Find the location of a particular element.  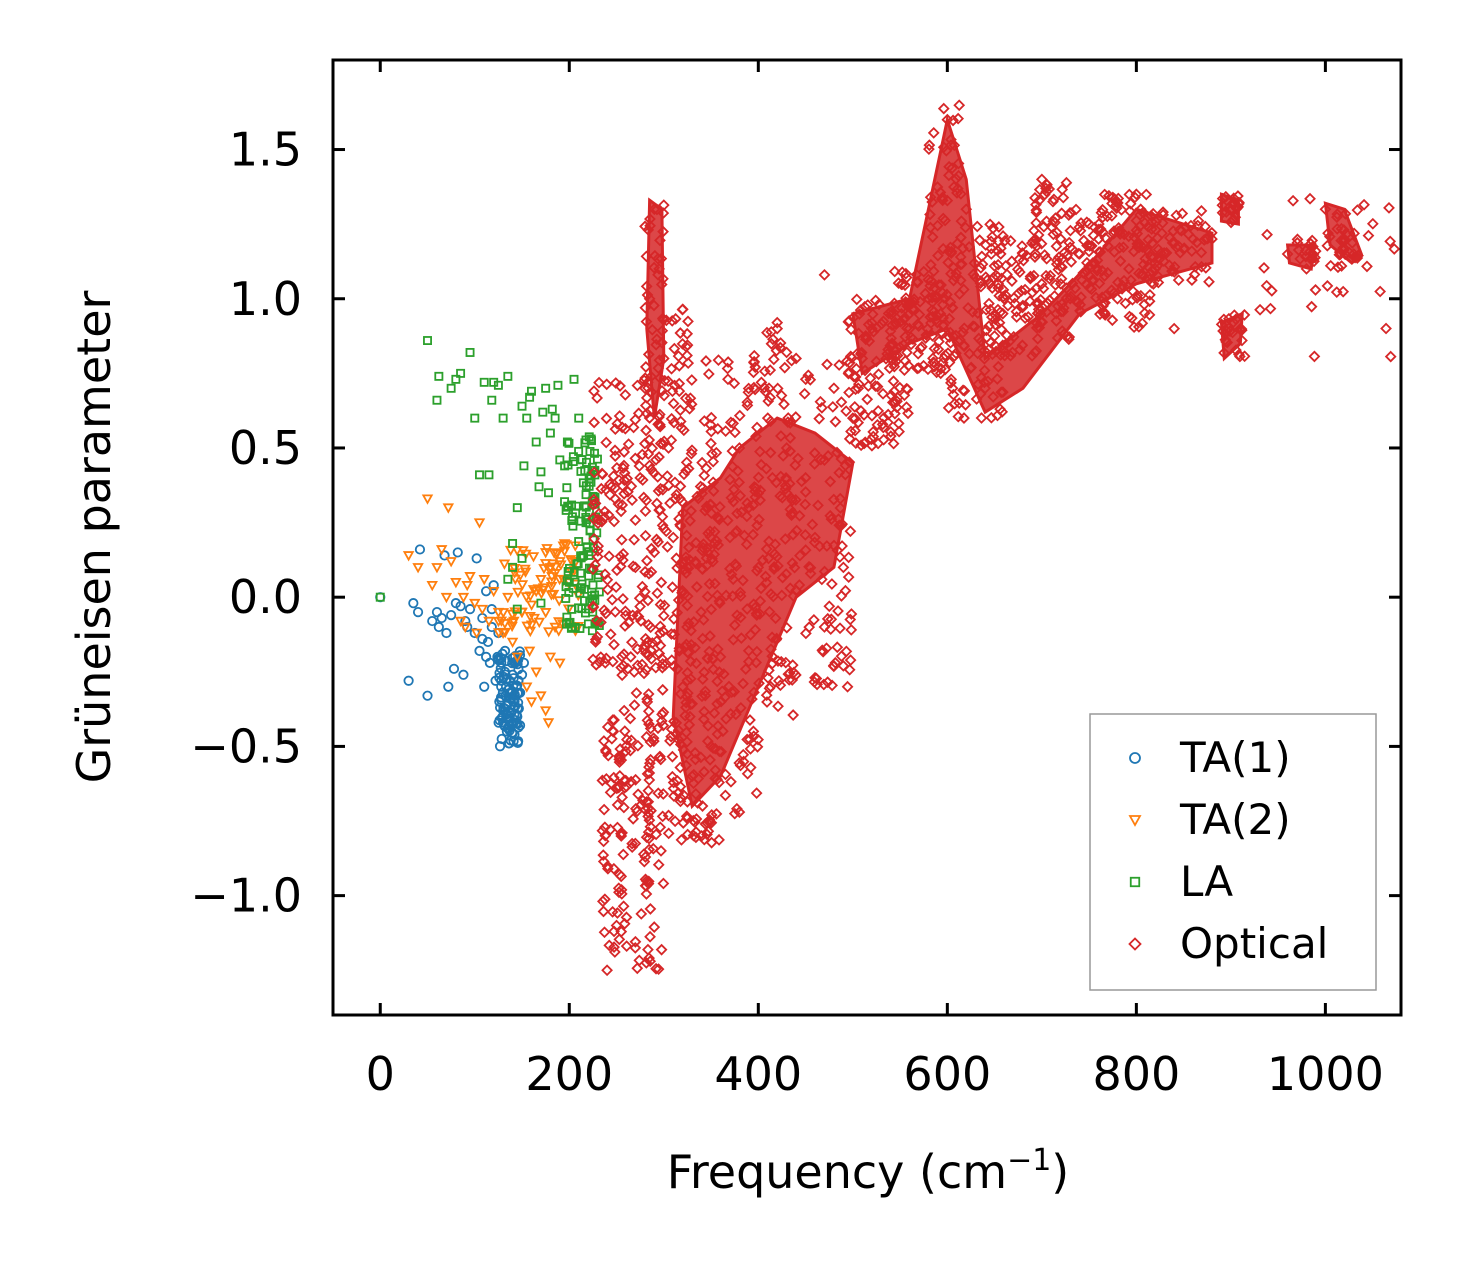

legend-label: LA is located at coordinates (1206, 881).